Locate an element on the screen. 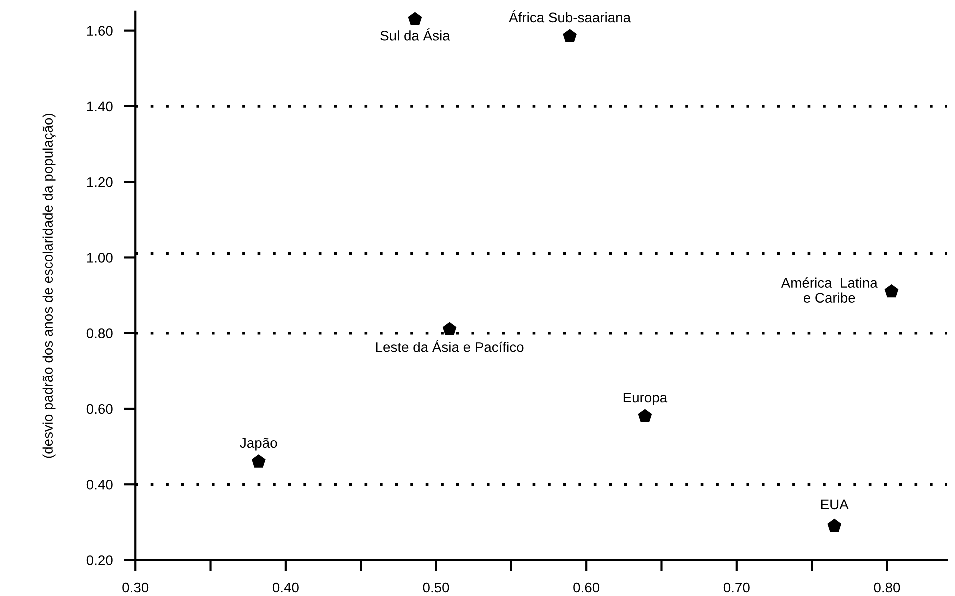  annotation: EUA is located at coordinates (835, 505).